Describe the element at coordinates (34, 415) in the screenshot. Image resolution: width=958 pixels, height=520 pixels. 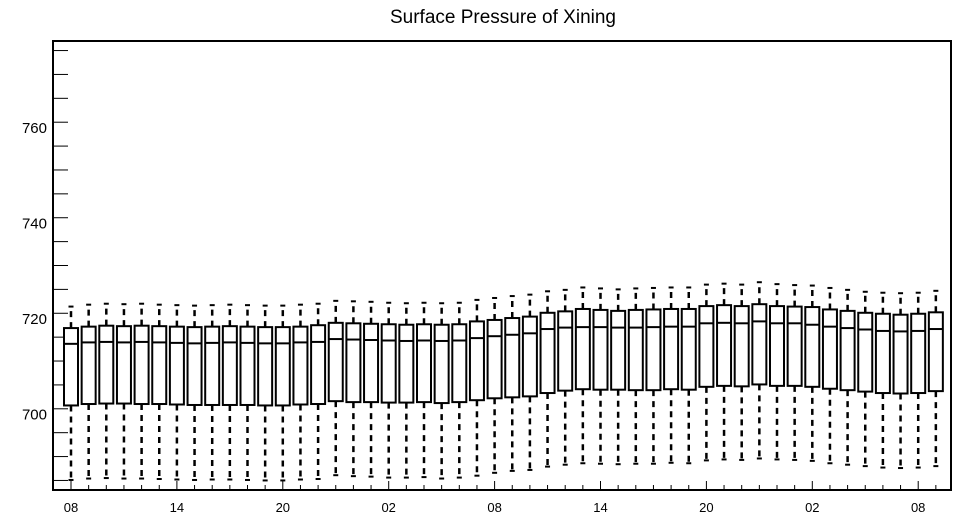
I see `y-tick-label: 700` at that location.